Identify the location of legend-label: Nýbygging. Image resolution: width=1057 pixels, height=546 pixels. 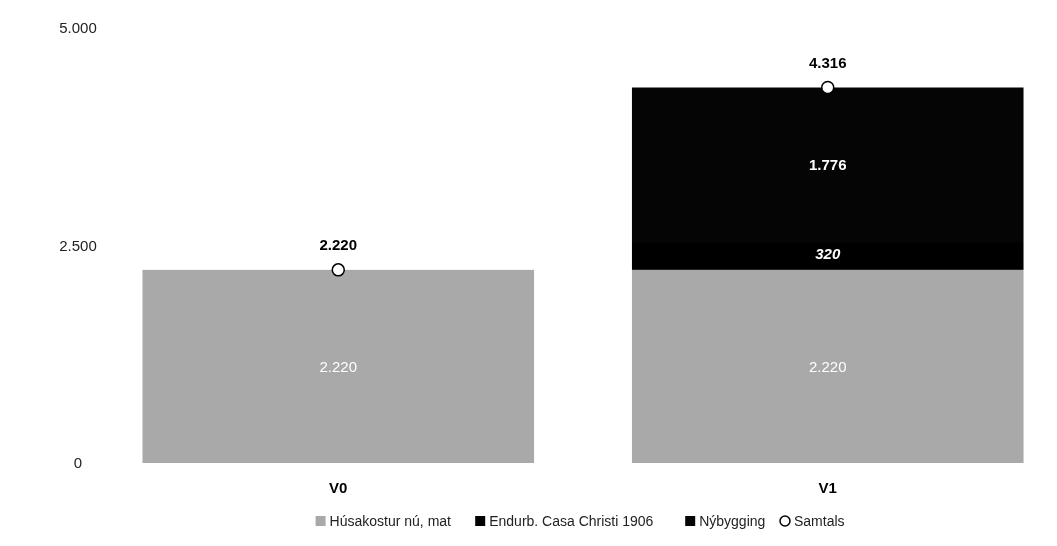
(732, 521).